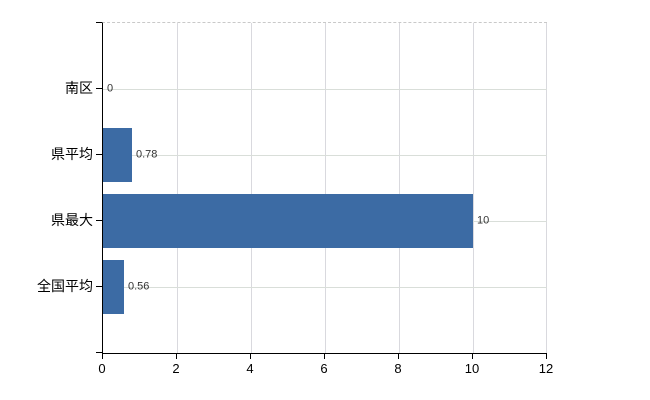 The width and height of the screenshot is (650, 400). Describe the element at coordinates (147, 154) in the screenshot. I see `bar-value-label: 0.78` at that location.